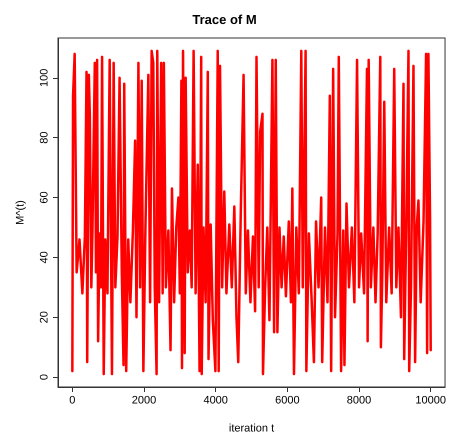  I want to click on y-tick-label: 40, so click(44, 257).